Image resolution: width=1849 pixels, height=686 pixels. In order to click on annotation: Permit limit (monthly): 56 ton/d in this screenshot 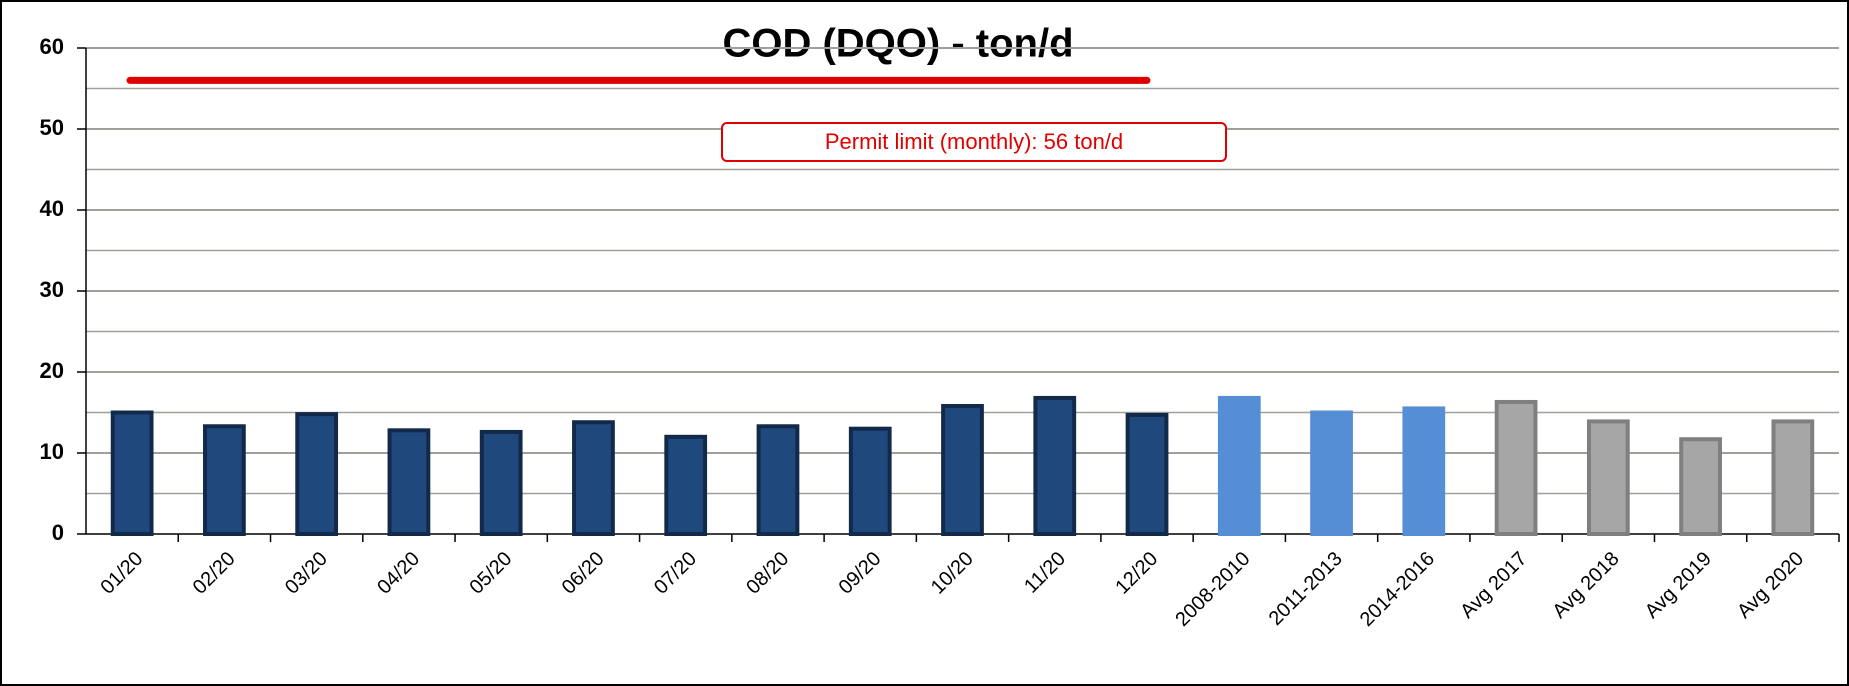, I will do `click(974, 141)`.